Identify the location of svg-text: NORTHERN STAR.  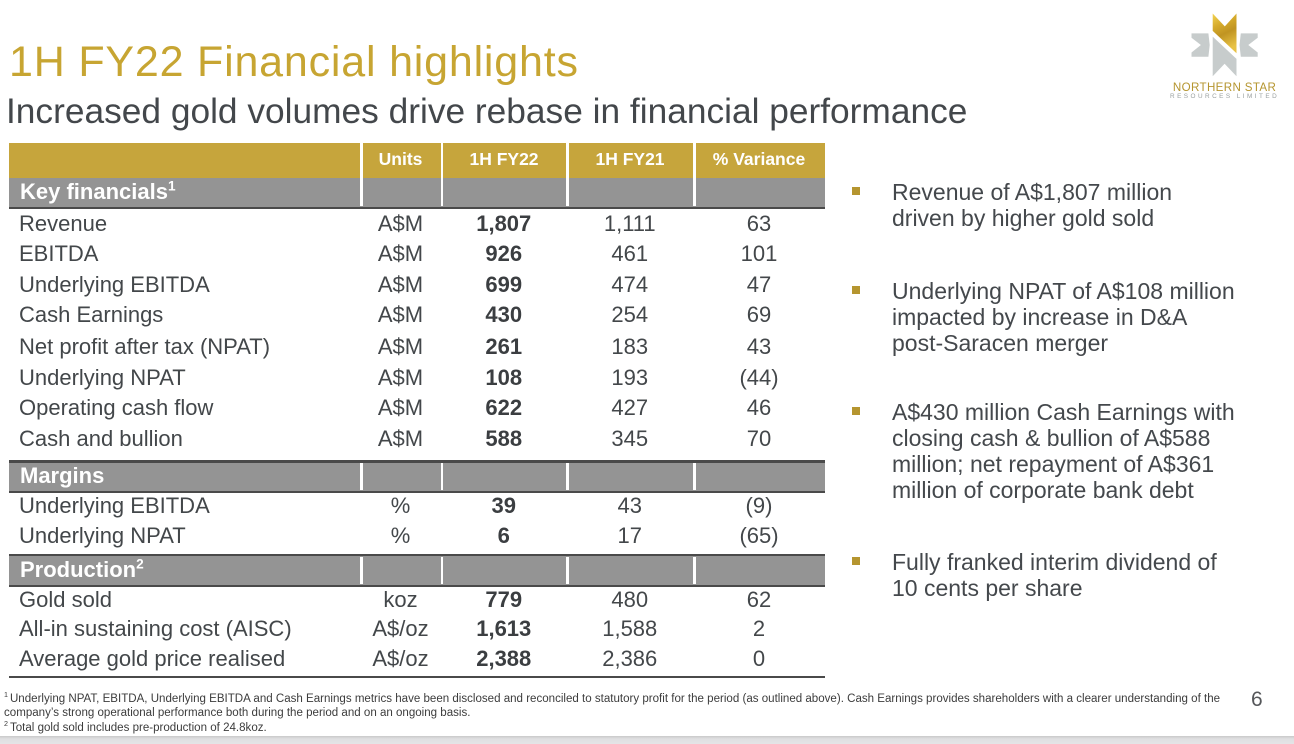
(1224, 87).